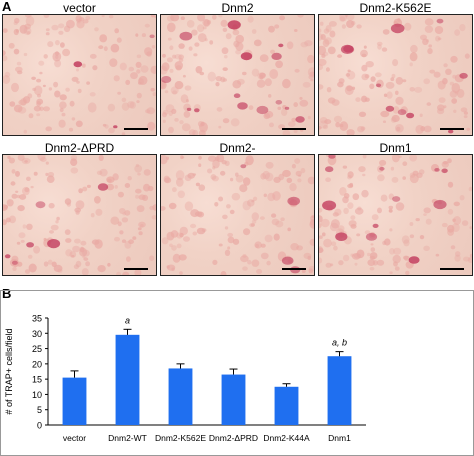 Image resolution: width=474 pixels, height=456 pixels. I want to click on x-tick-label: vector, so click(74, 438).